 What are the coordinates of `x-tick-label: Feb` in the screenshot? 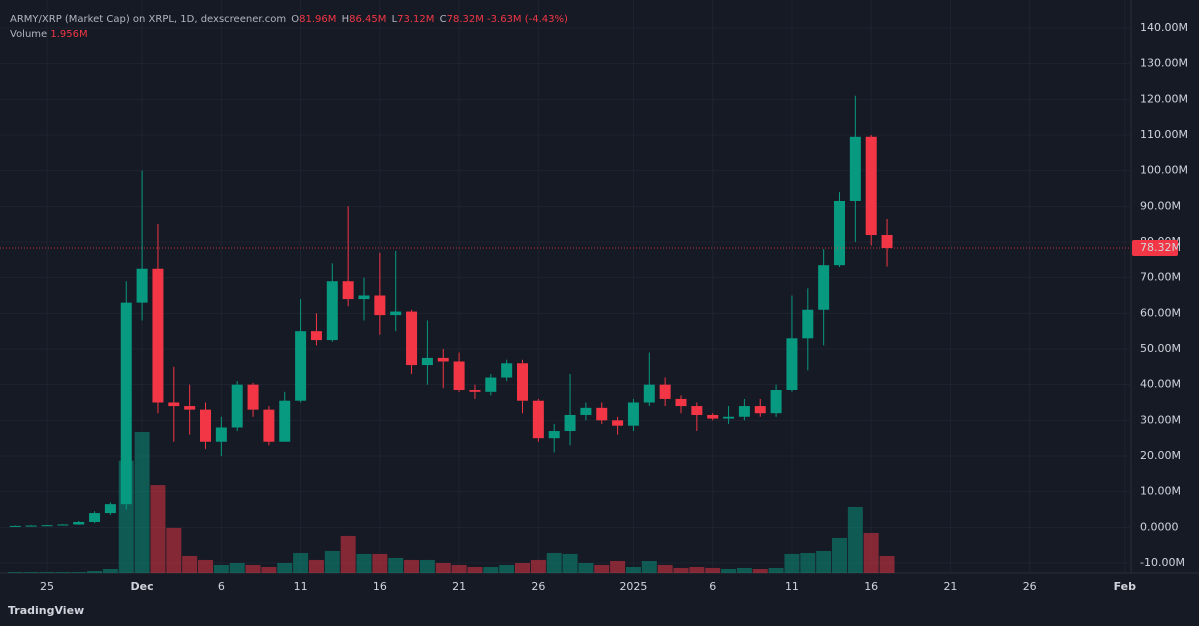 It's located at (1125, 586).